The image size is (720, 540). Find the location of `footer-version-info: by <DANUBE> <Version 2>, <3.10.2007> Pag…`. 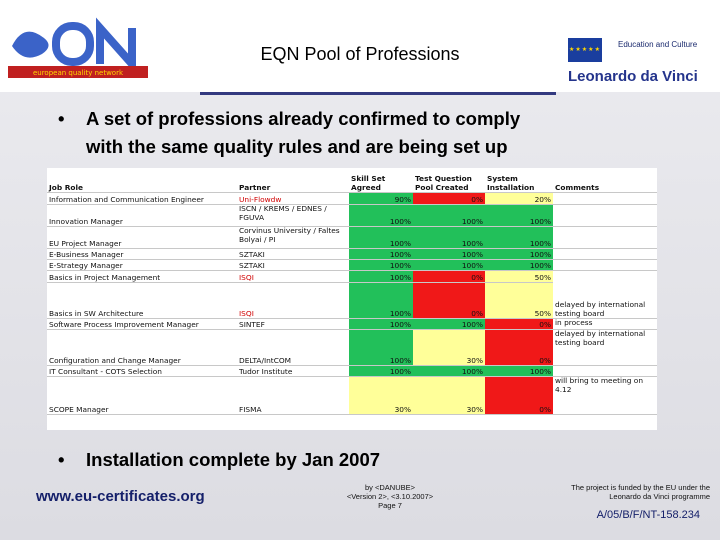

footer-version-info: by <DANUBE> <Version 2>, <3.10.2007> Pag… is located at coordinates (390, 496).